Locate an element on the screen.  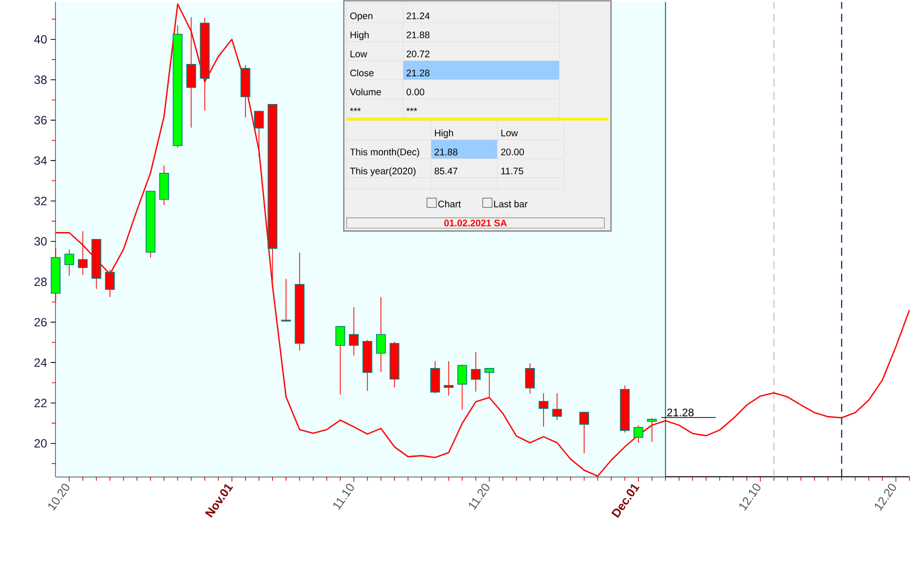
annotation: This year(2020) is located at coordinates (383, 171).